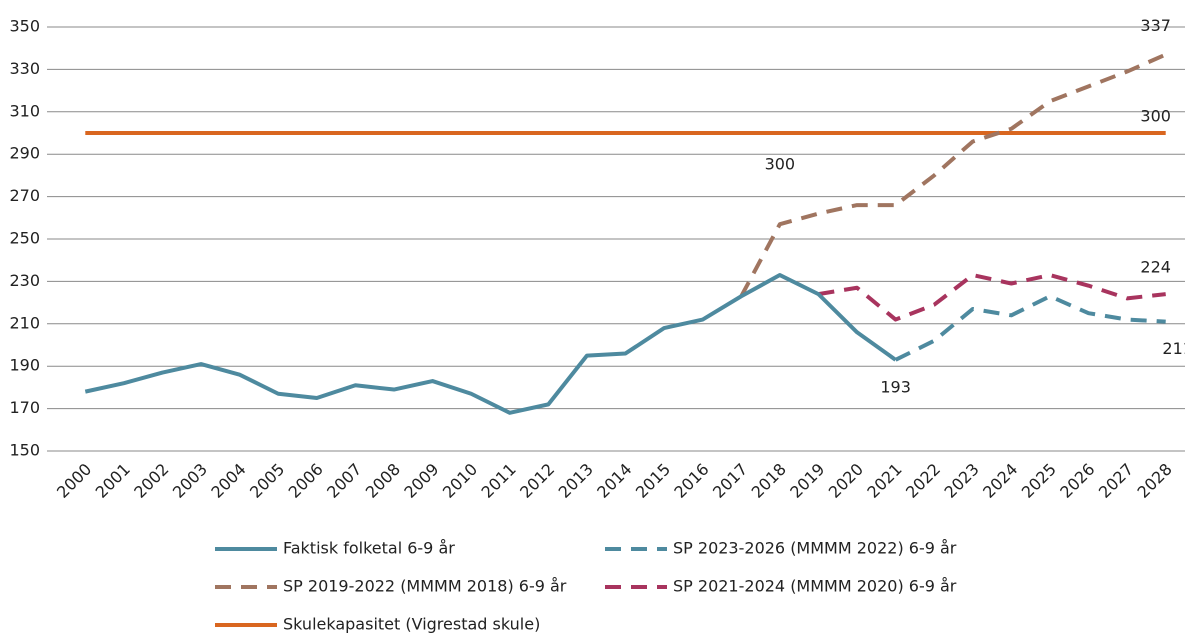 The height and width of the screenshot is (637, 1185). I want to click on x-tick-label: 2012, so click(537, 481).